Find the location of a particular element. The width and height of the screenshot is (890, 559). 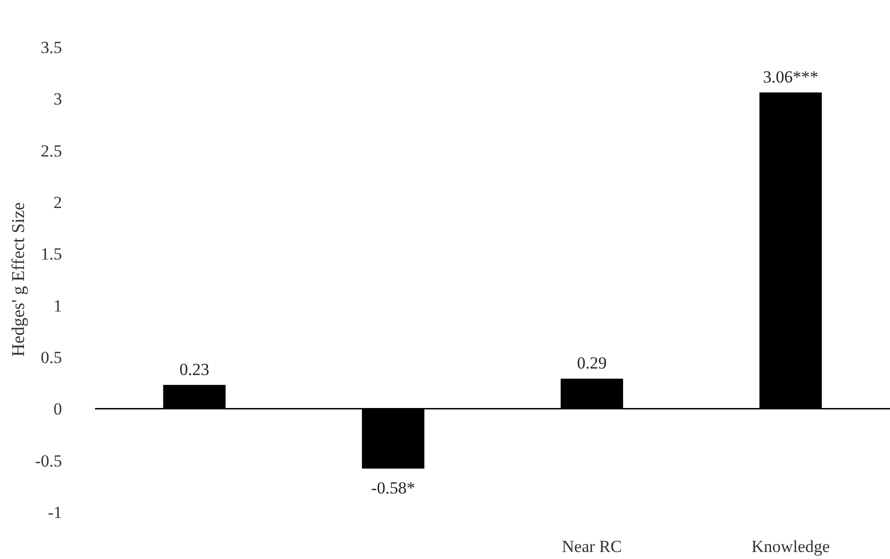

y-axis-title: Hedges' g Effect Size is located at coordinates (18, 279).